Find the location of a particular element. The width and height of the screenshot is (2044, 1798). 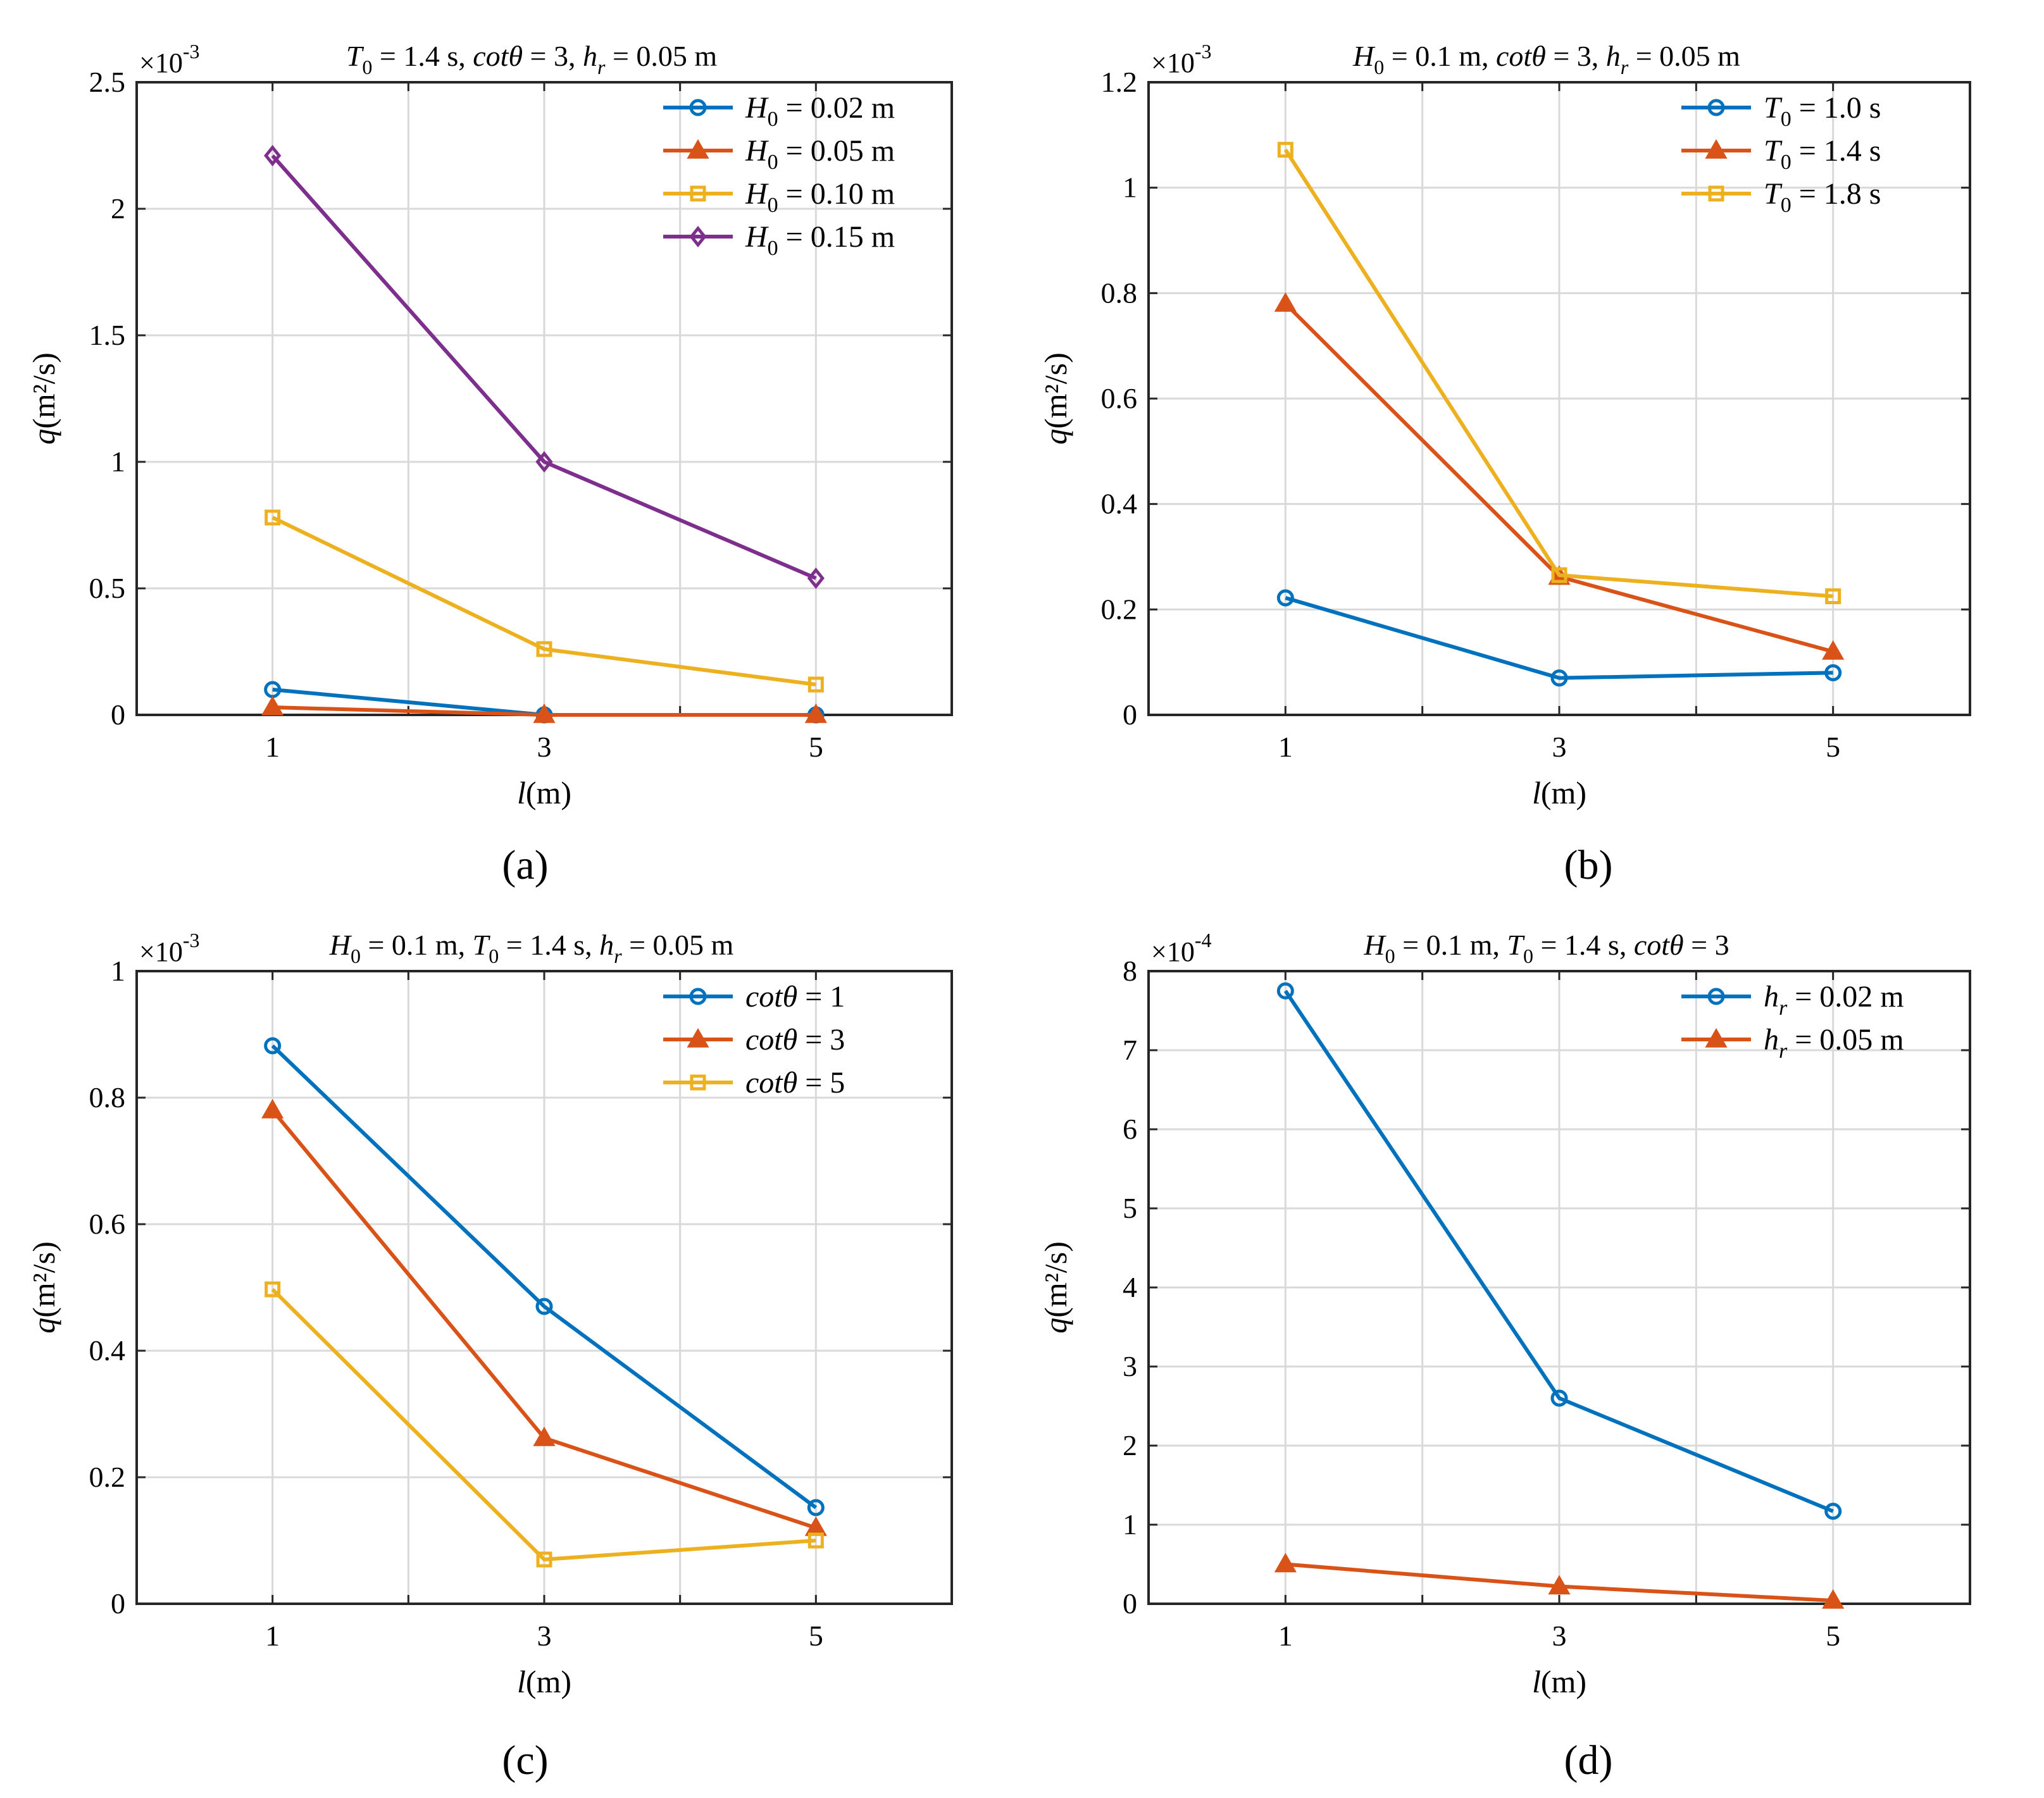

y-tick-label: 8 is located at coordinates (1130, 971).